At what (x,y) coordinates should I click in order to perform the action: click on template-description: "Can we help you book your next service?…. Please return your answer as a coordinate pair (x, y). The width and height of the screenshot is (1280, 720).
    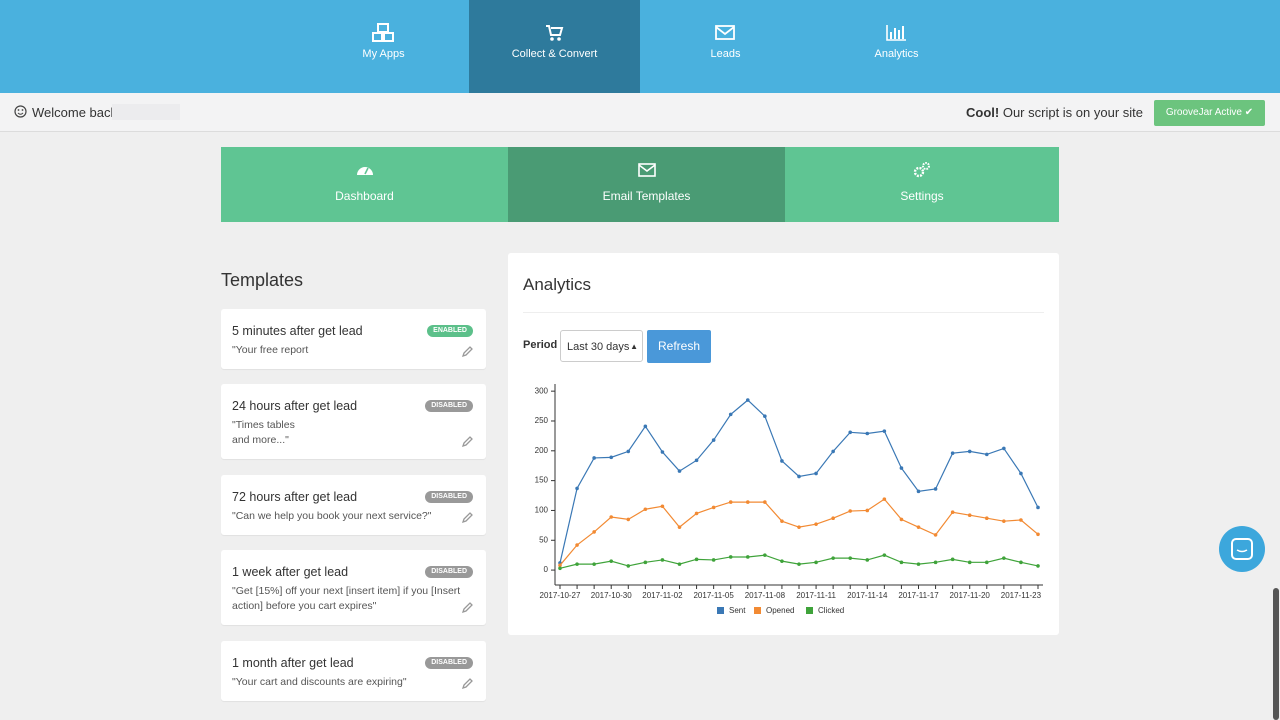
    Looking at the image, I should click on (332, 516).